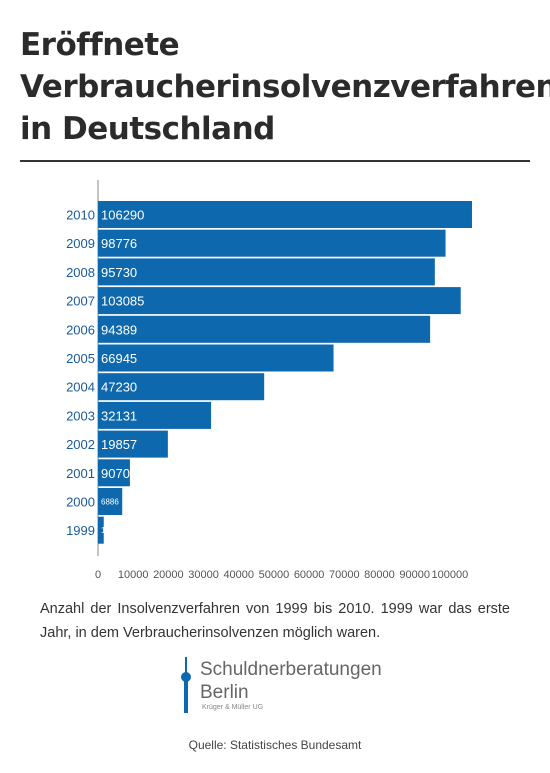 The image size is (550, 773). What do you see at coordinates (80, 329) in the screenshot?
I see `category-label: 2006` at bounding box center [80, 329].